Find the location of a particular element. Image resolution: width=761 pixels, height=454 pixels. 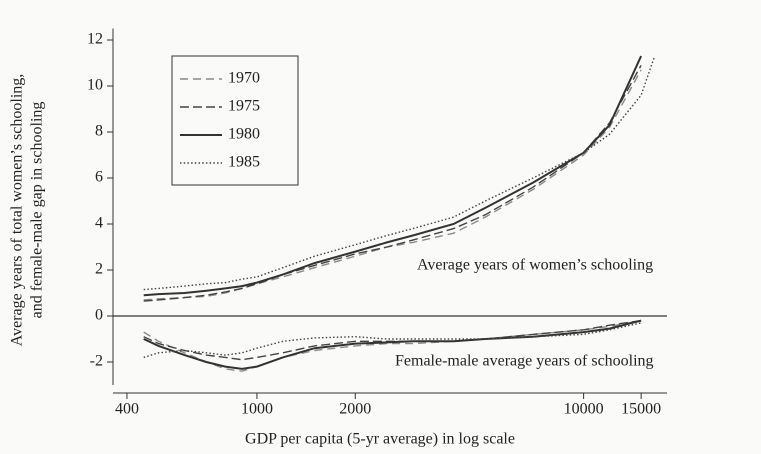

legend-label: 1985 is located at coordinates (244, 162).